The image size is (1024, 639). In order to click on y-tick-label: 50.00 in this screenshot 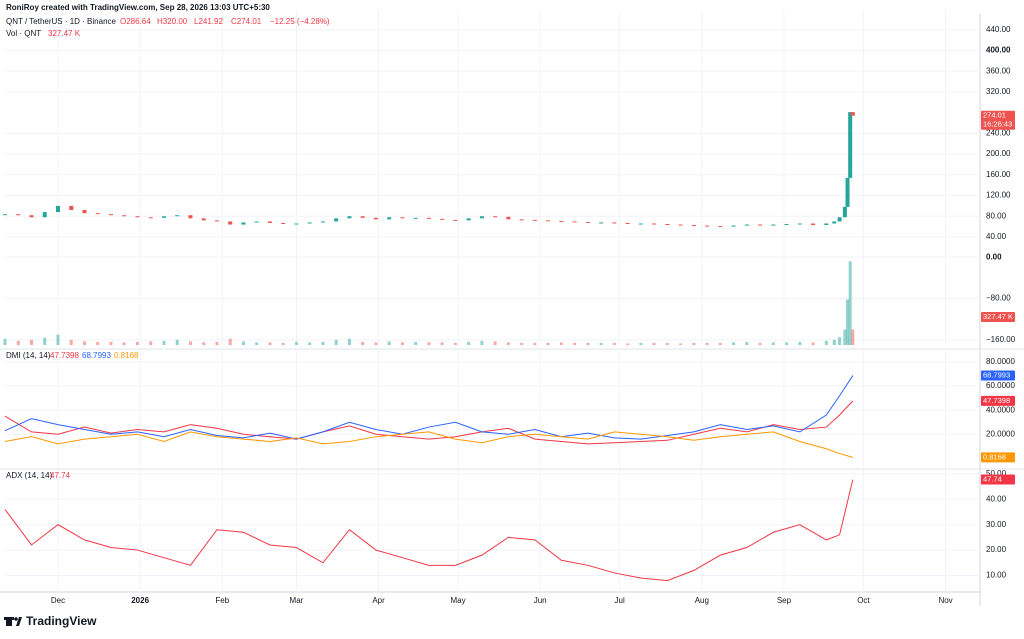, I will do `click(996, 473)`.